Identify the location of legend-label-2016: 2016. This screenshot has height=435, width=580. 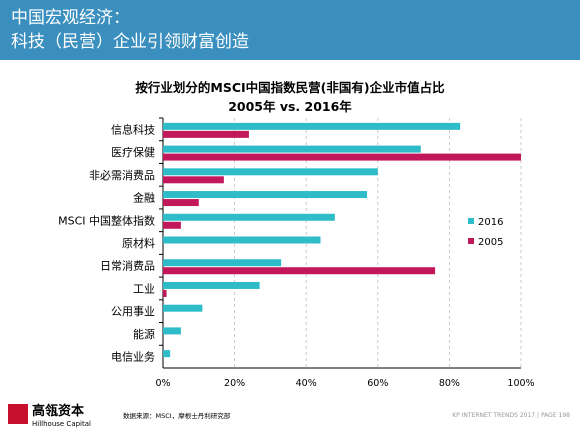
(490, 222).